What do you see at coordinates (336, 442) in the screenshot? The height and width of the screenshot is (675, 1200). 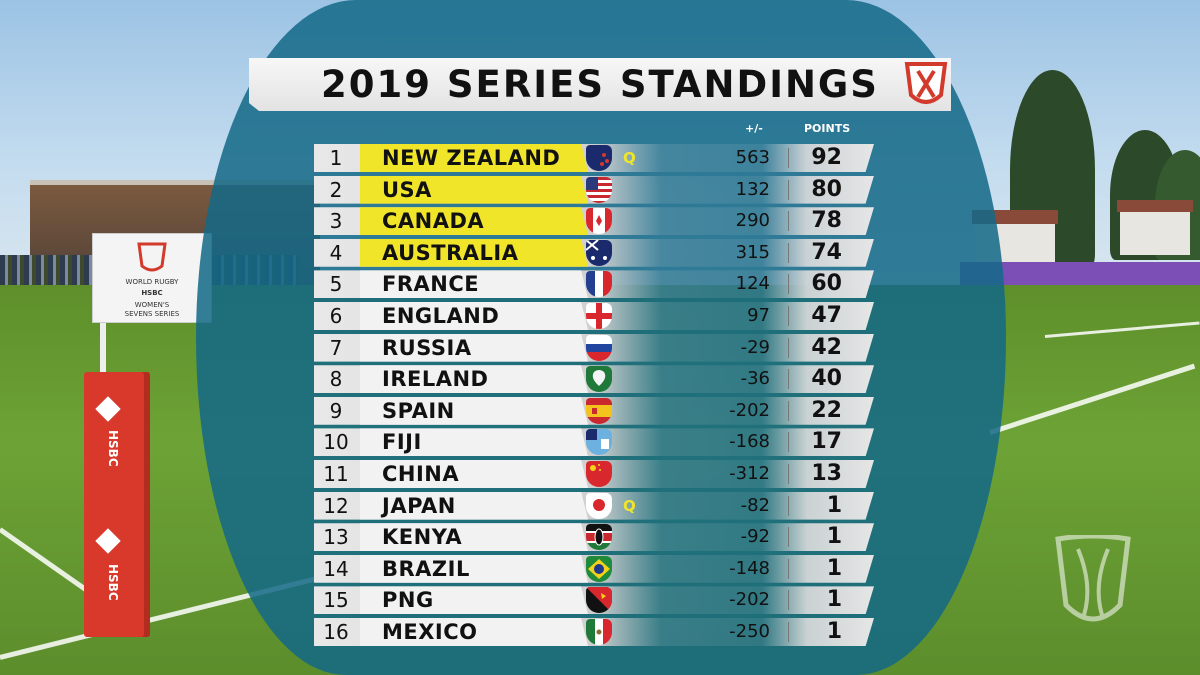 I see `rank-cell: 10` at bounding box center [336, 442].